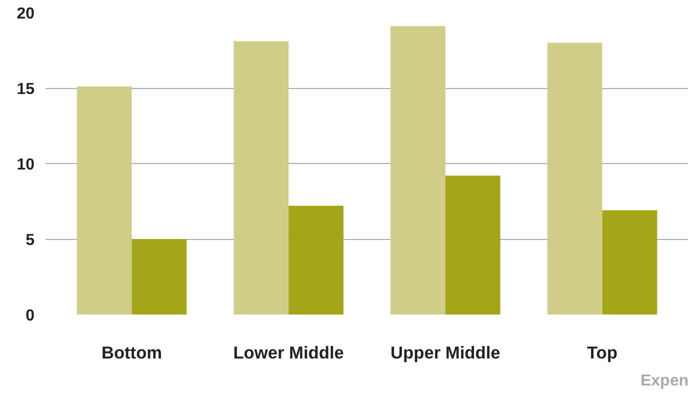 The width and height of the screenshot is (688, 402). I want to click on y-tick-label: 20, so click(25, 14).